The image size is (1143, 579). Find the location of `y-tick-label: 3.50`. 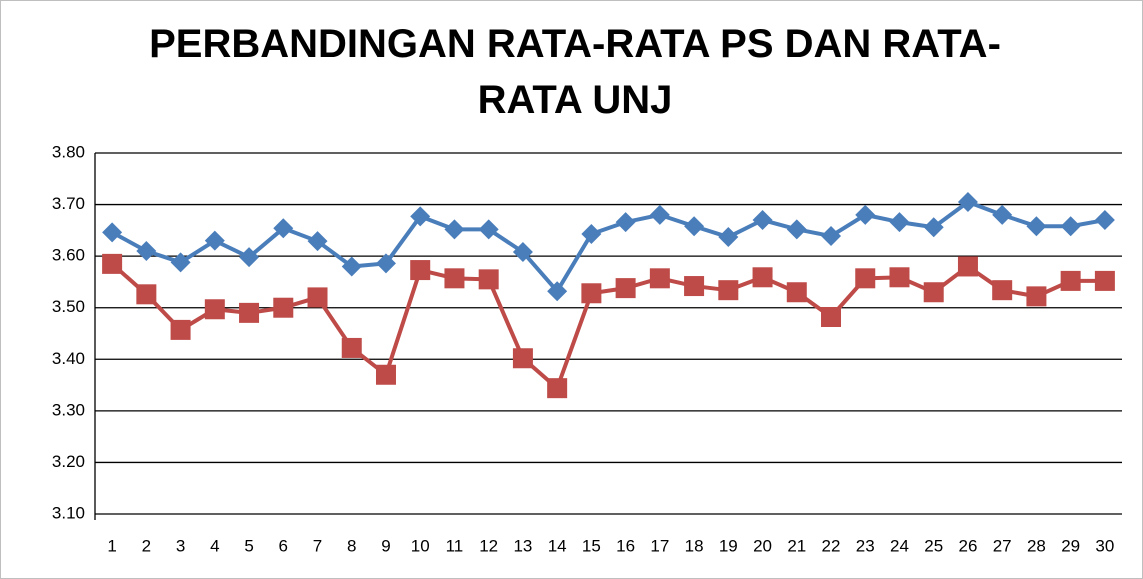

y-tick-label: 3.50 is located at coordinates (68, 306).